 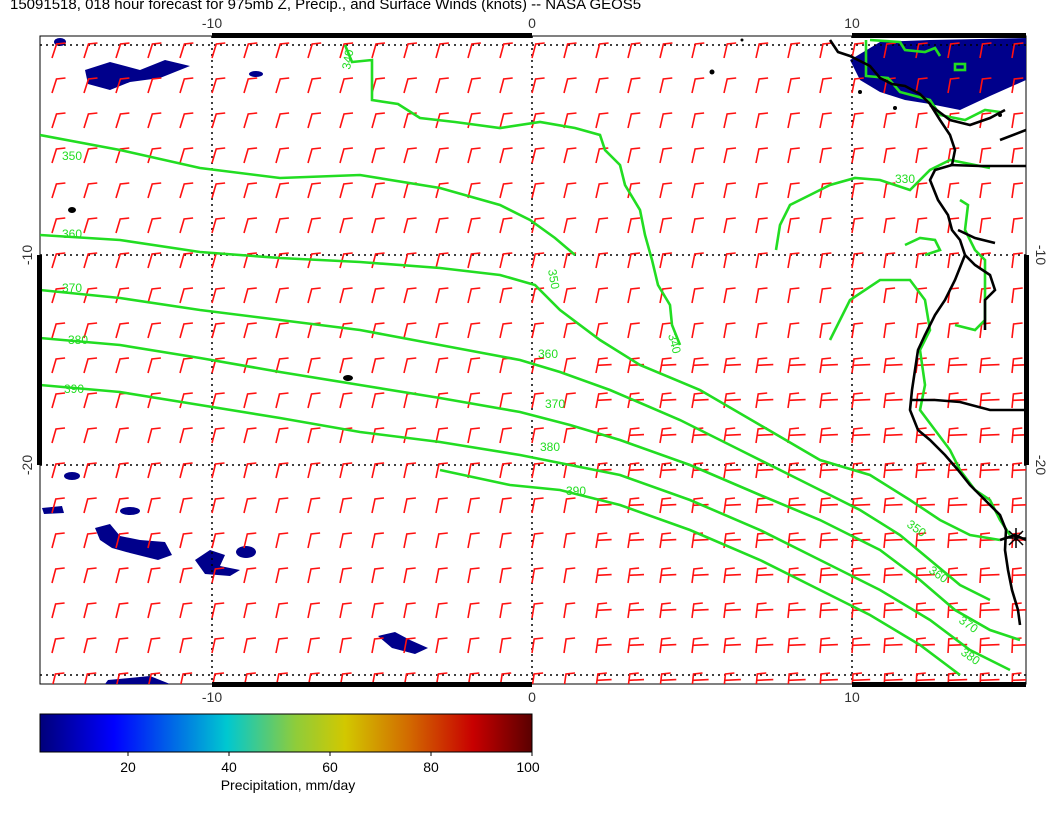 I want to click on contour-label-340: 340, so click(x=674, y=343).